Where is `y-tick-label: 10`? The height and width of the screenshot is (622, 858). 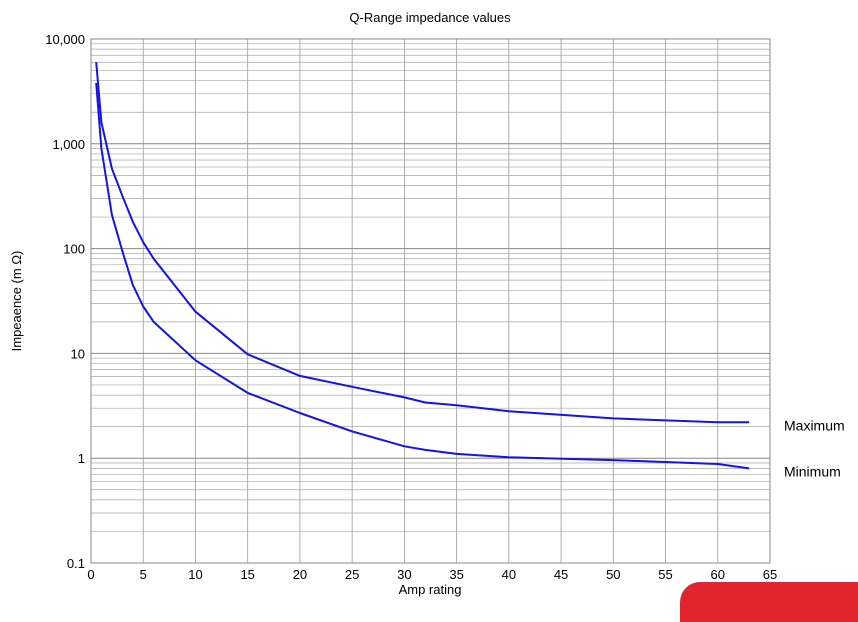
y-tick-label: 10 is located at coordinates (78, 353).